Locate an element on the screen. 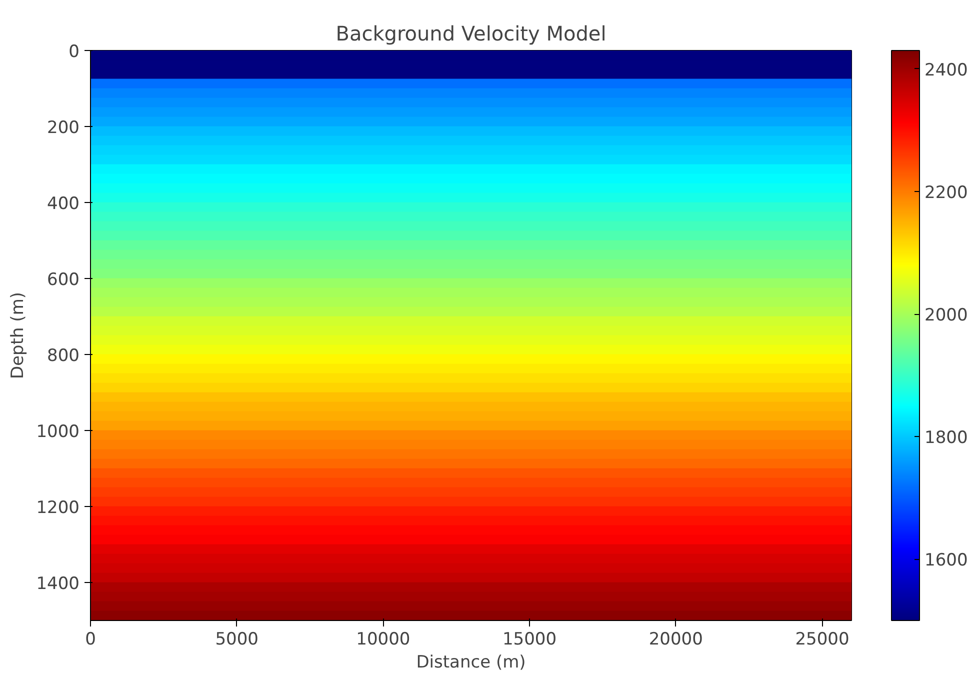  x-tick-label: 0 is located at coordinates (90, 640).